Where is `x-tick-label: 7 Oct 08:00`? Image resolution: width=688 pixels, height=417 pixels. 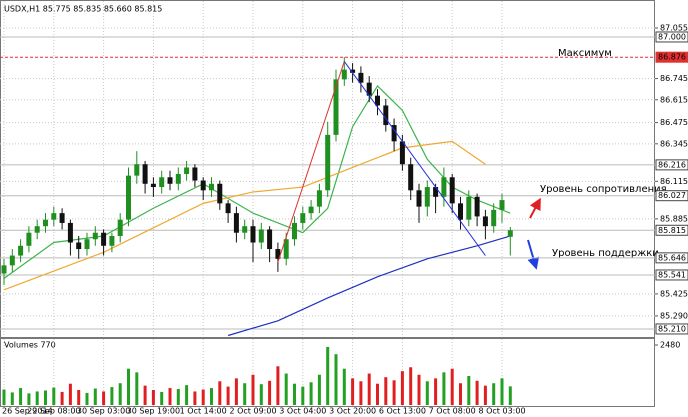 x-tick-label: 7 Oct 08:00 is located at coordinates (452, 411).